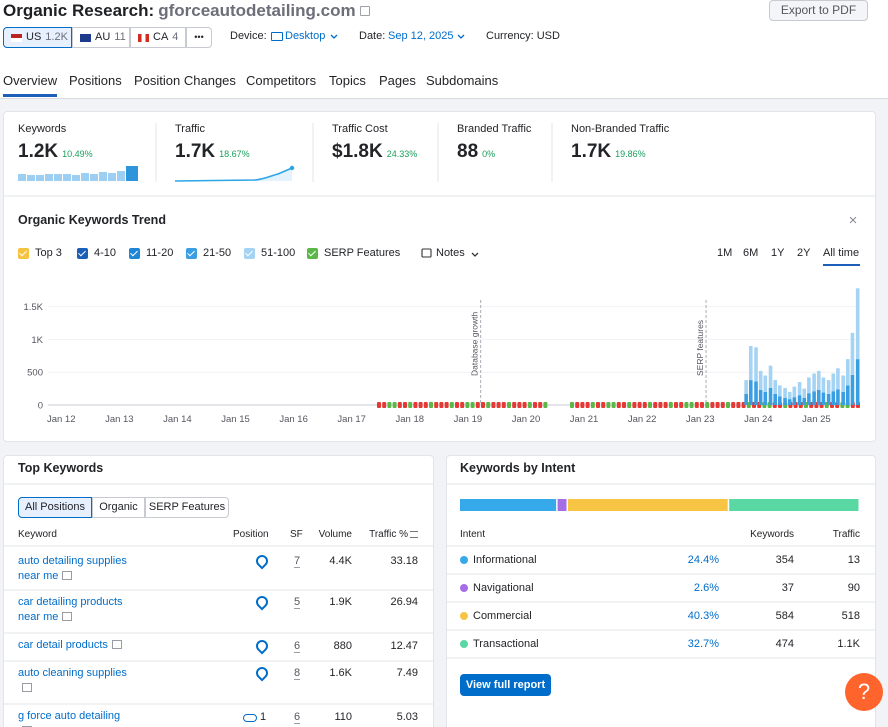 Image resolution: width=888 pixels, height=727 pixels. Describe the element at coordinates (362, 253) in the screenshot. I see `legend-label: SERP Features` at that location.